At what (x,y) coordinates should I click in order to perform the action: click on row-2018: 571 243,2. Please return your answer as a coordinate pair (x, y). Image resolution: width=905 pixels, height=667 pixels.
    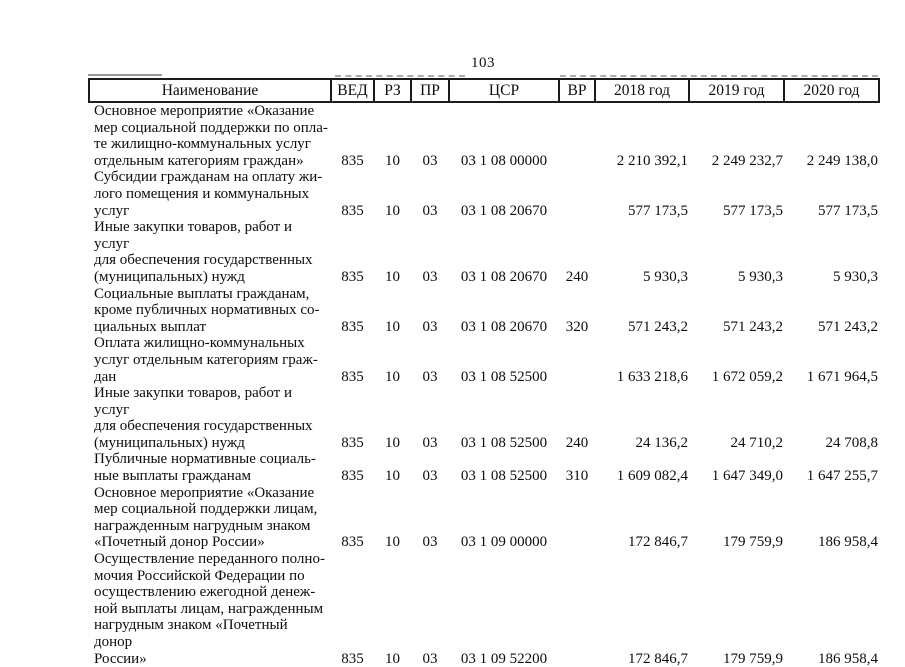
    Looking at the image, I should click on (658, 326).